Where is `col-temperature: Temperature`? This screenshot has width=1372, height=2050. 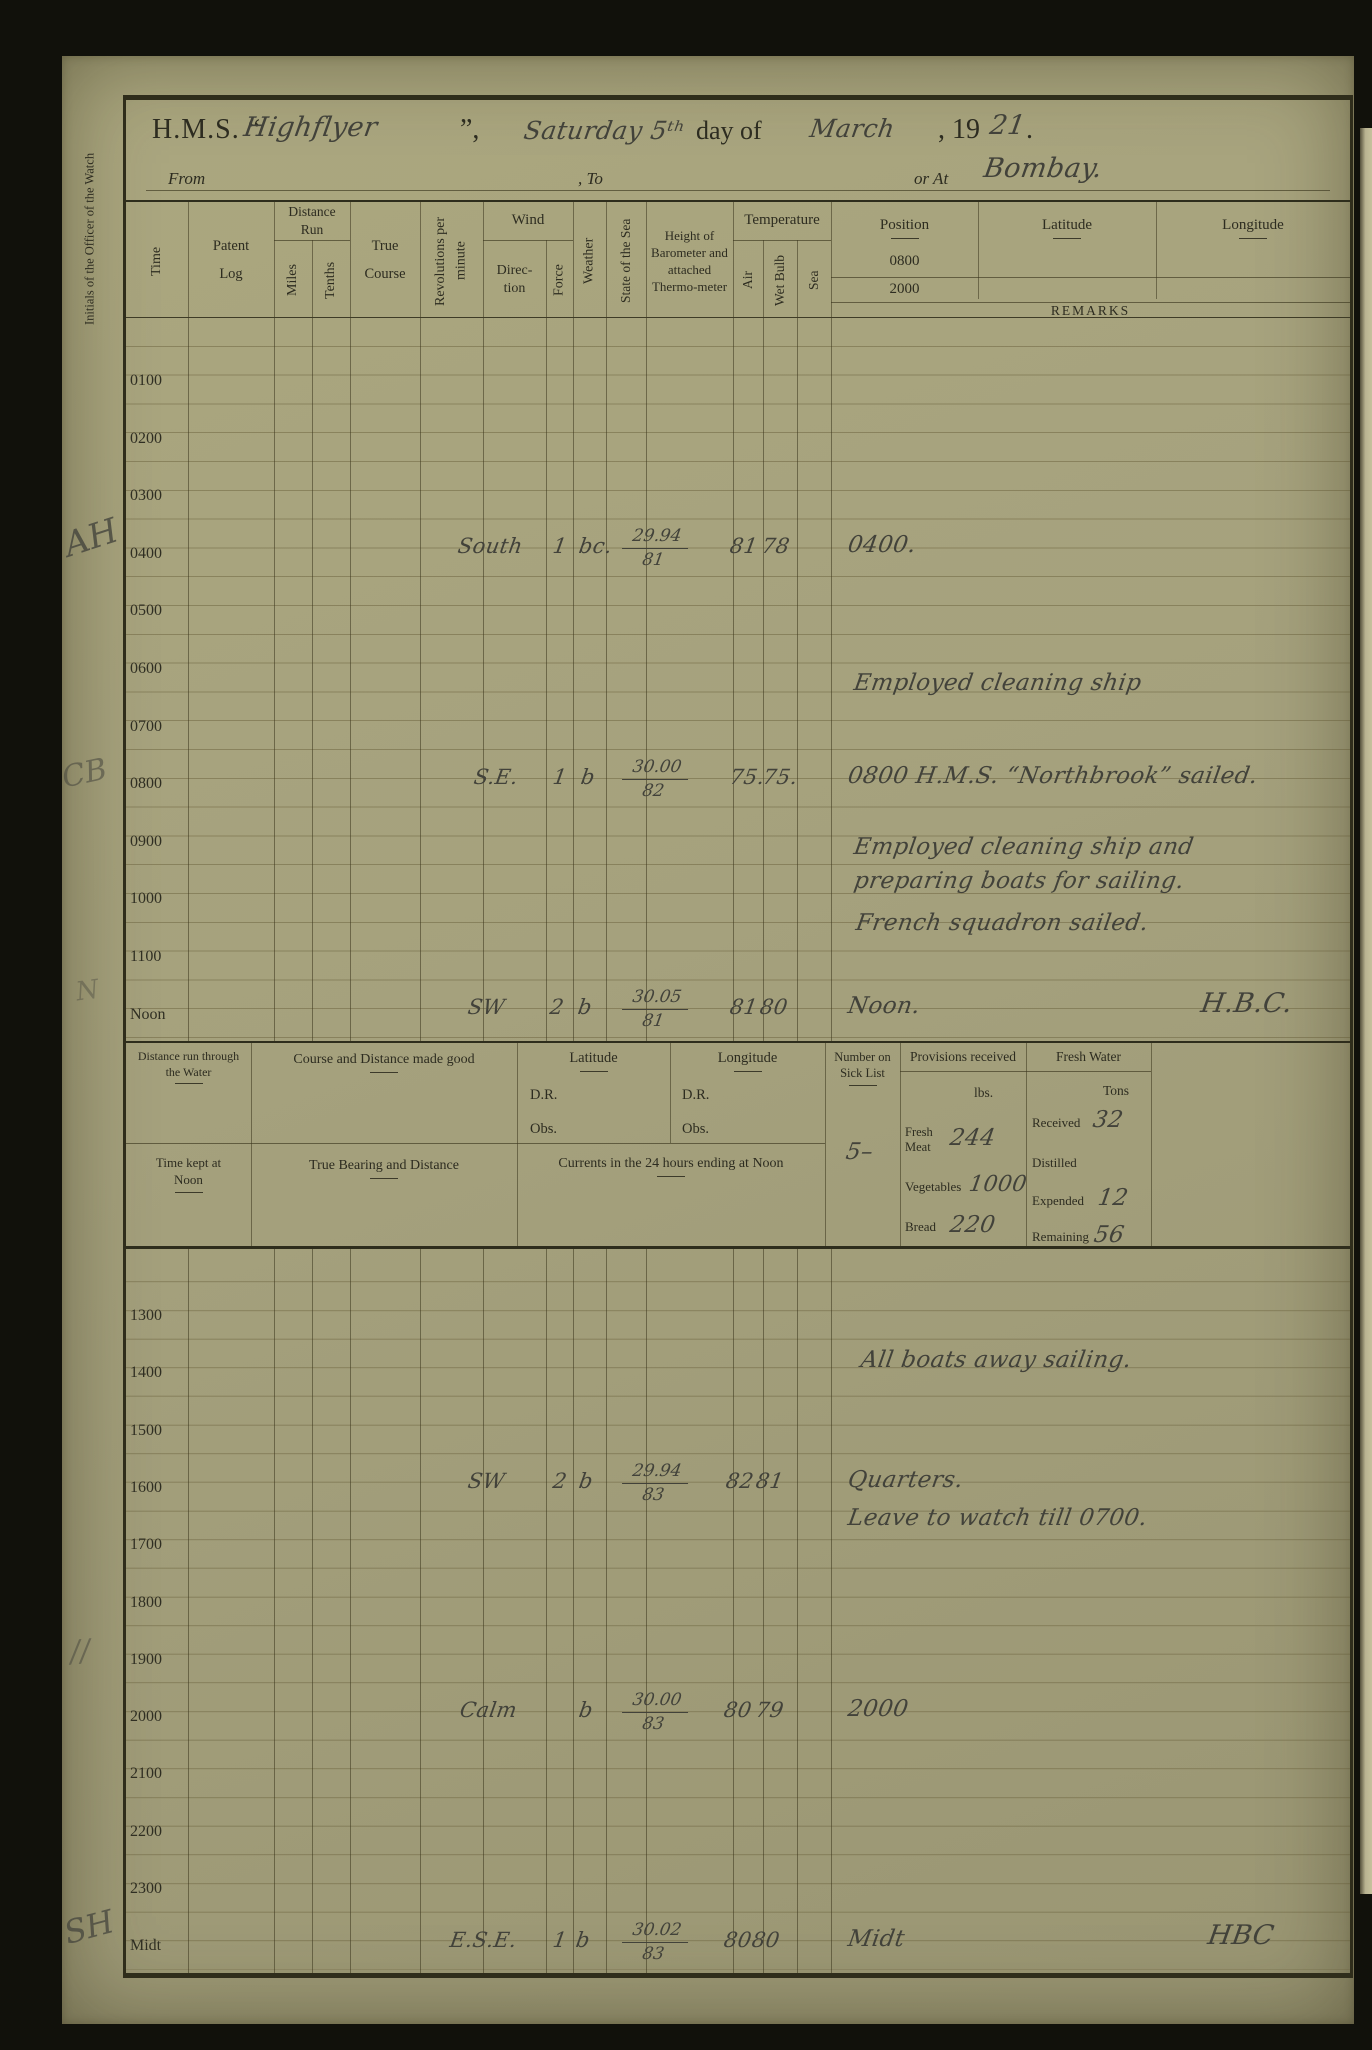
col-temperature: Temperature is located at coordinates (782, 220).